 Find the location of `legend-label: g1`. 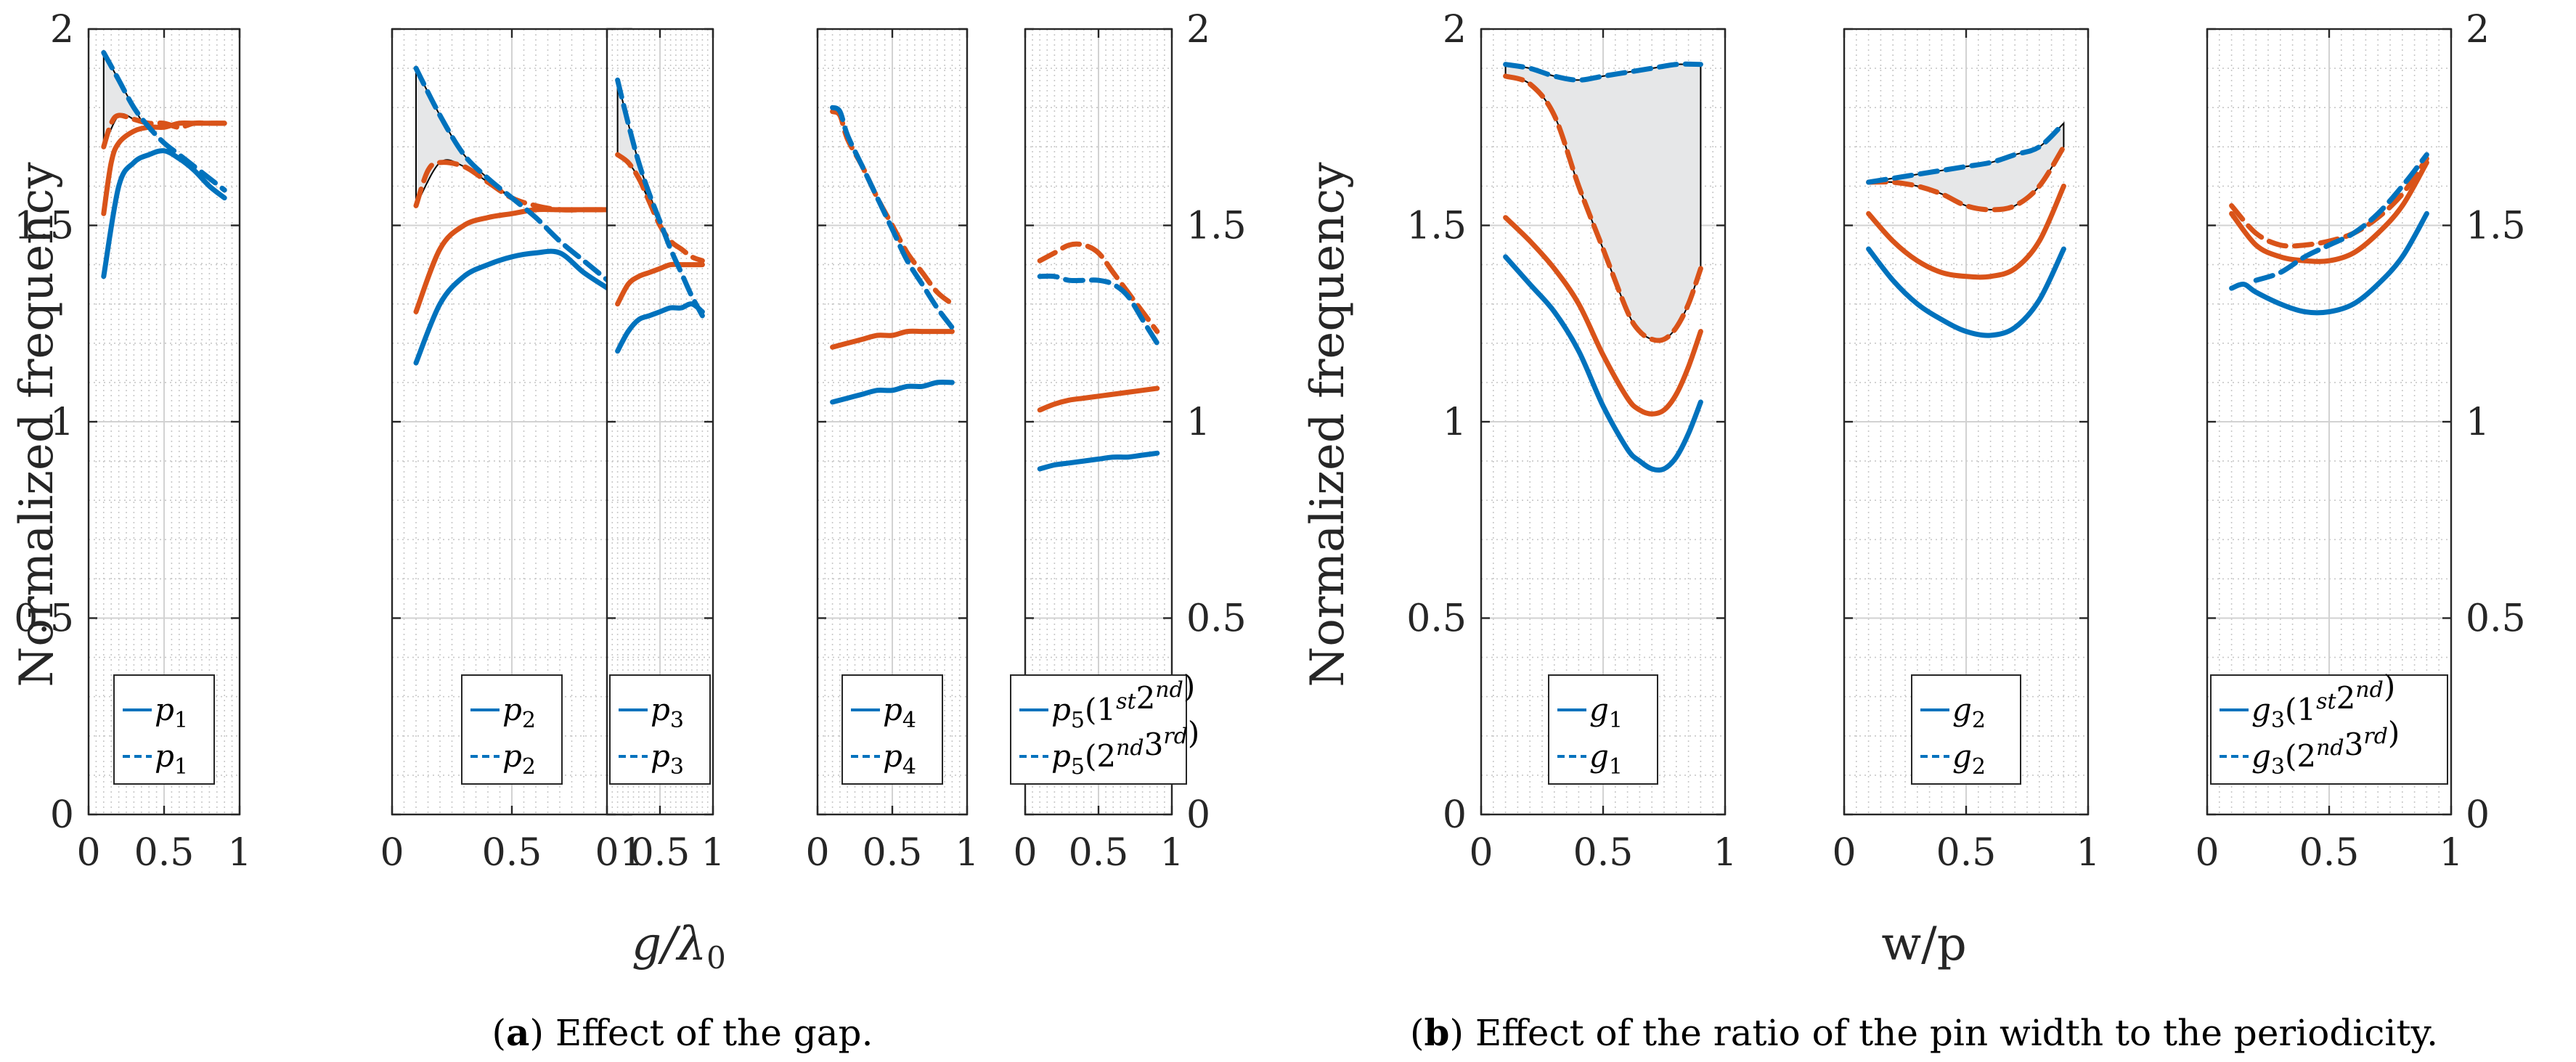

legend-label: g1 is located at coordinates (1606, 712).